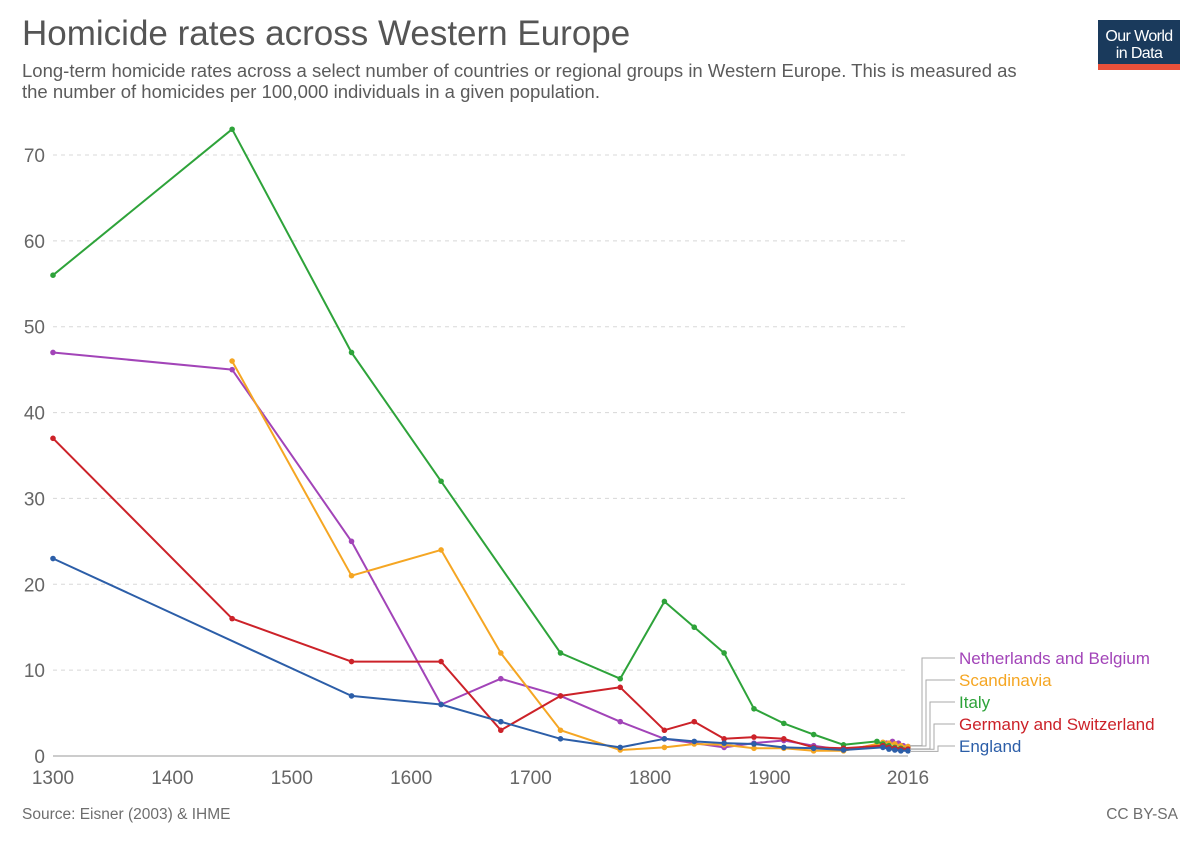 The image size is (1200, 847). I want to click on y-tick-label: 70, so click(34, 156).